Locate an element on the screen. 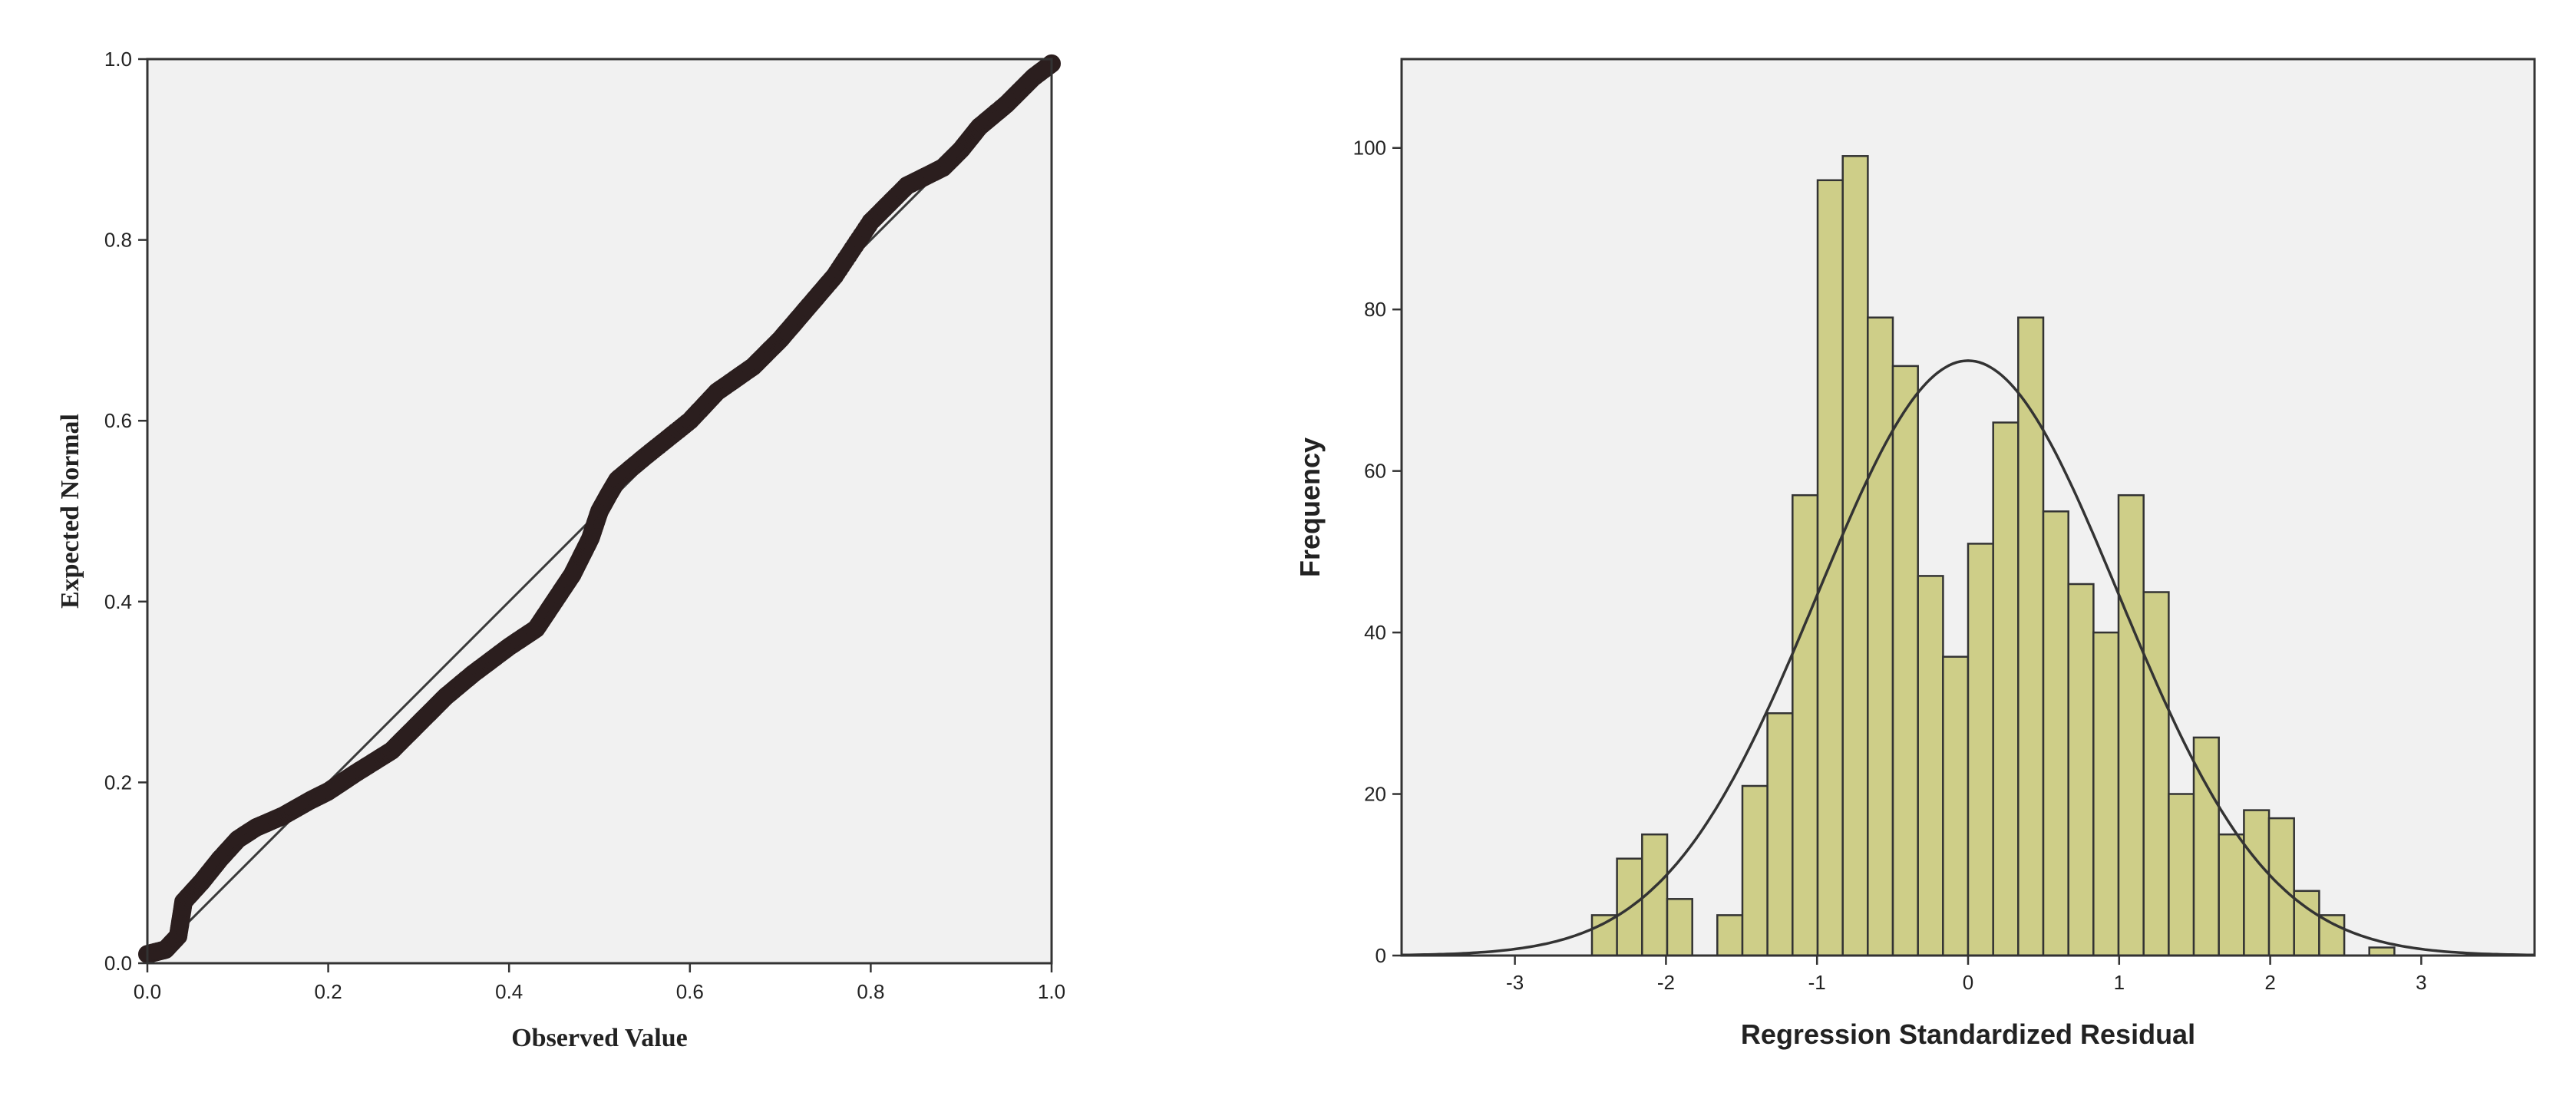  histogram-y-axis: 0 20 40 60 80 100 is located at coordinates (1377, 552).